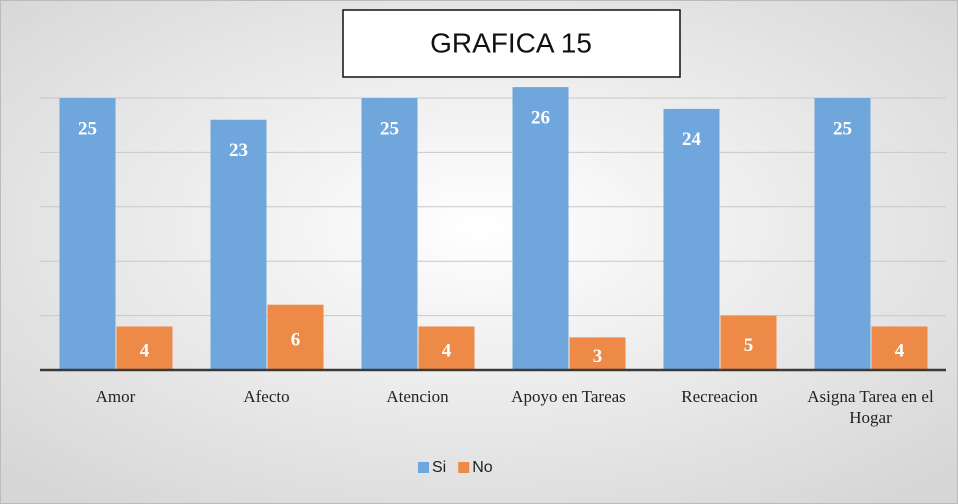  Describe the element at coordinates (296, 340) in the screenshot. I see `value-label: 6` at that location.